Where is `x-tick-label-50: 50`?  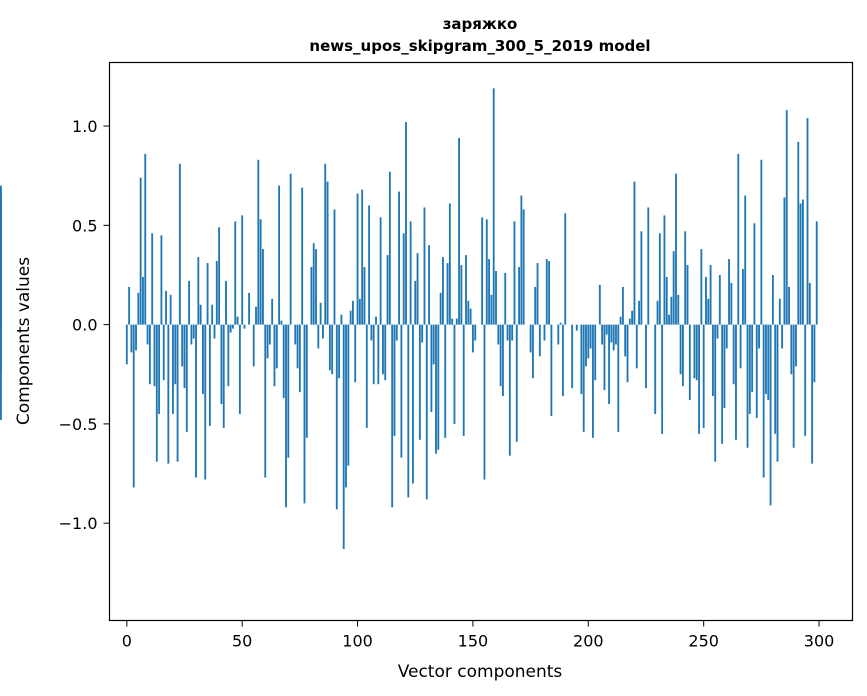
x-tick-label-50: 50 is located at coordinates (242, 641).